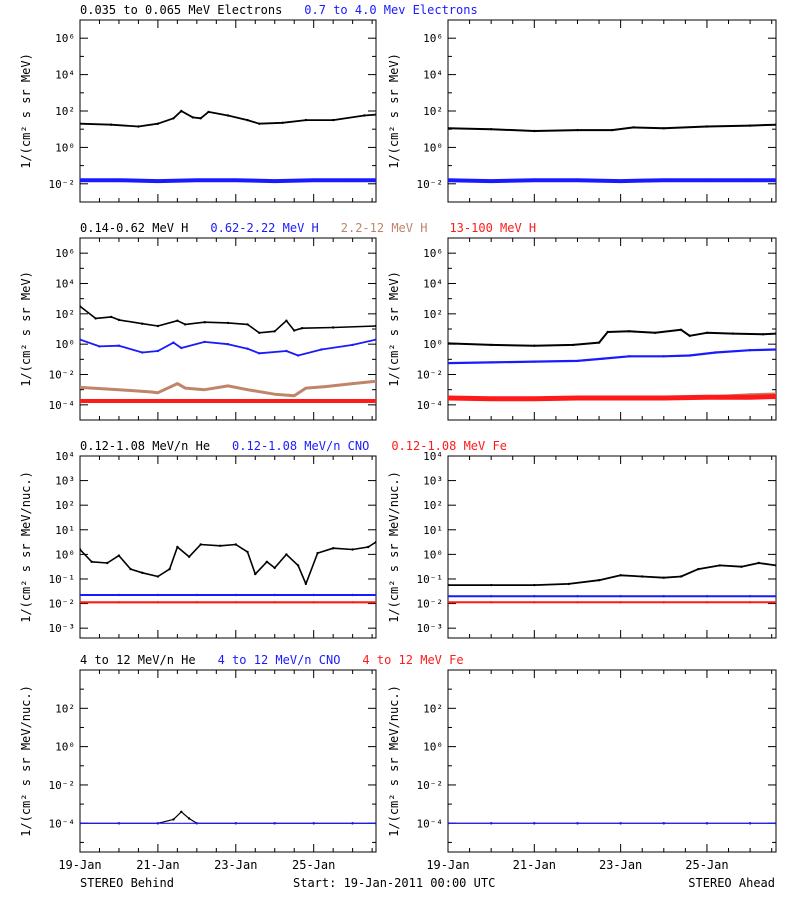 The height and width of the screenshot is (904, 800). What do you see at coordinates (26, 111) in the screenshot?
I see `y-axis-label: 1/(cm² s sr MeV)` at bounding box center [26, 111].